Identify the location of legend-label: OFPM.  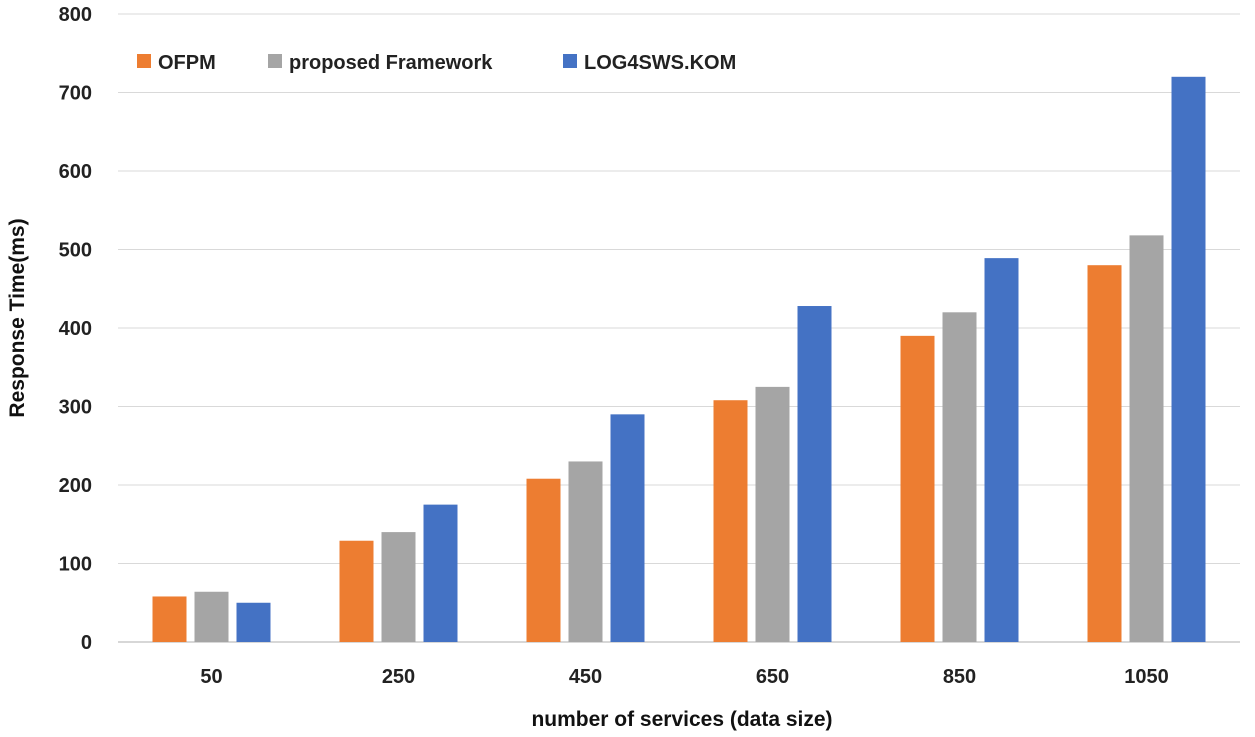
(187, 63).